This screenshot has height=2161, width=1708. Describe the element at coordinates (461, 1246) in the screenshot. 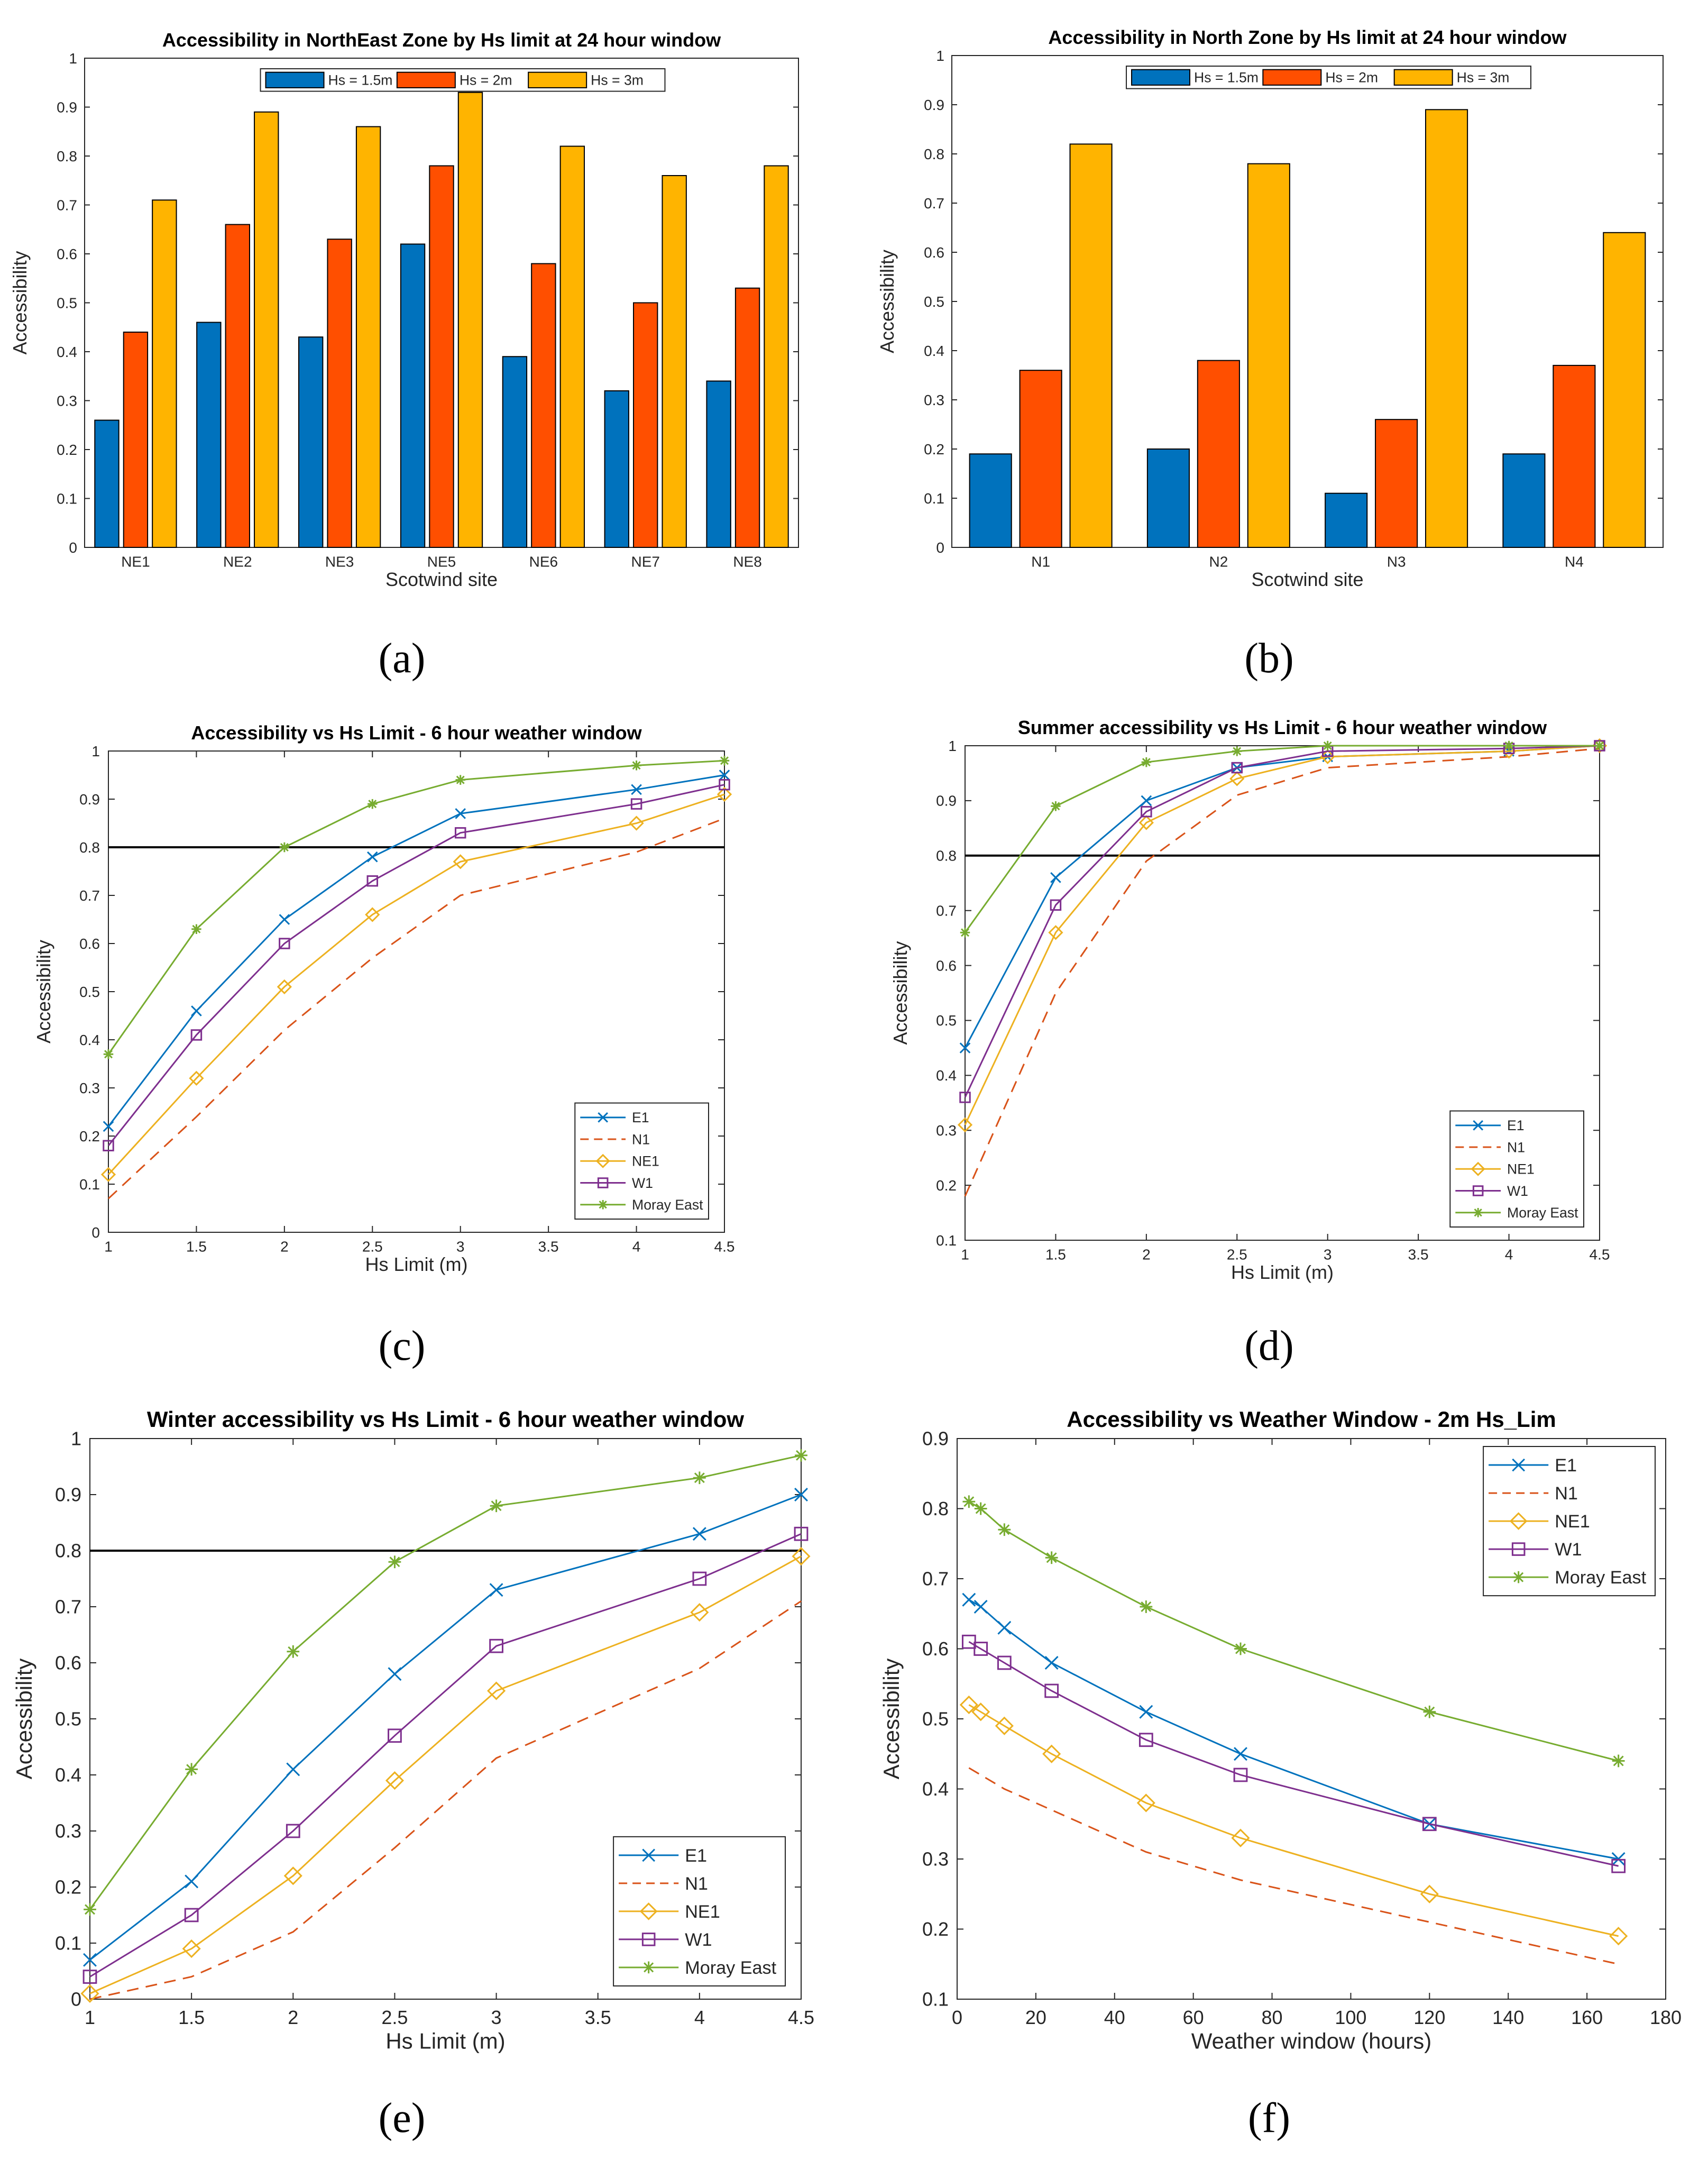

I see `x-tick-label: 3` at that location.